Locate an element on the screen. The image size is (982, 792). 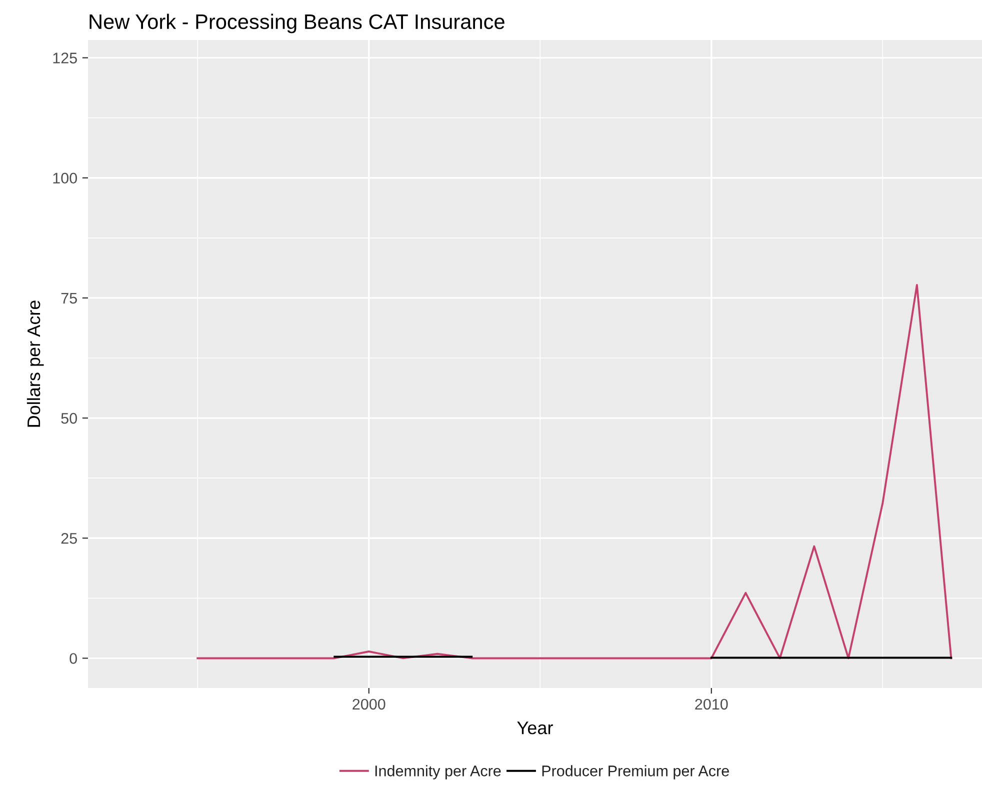
x-tick-label: 2010 is located at coordinates (711, 704).